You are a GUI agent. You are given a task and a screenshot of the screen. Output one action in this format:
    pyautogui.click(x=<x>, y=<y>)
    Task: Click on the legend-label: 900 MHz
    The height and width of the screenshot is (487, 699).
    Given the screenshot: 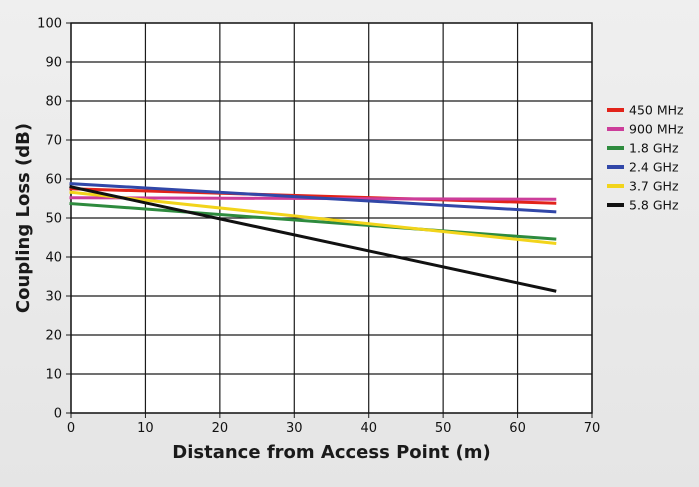 What is the action you would take?
    pyautogui.click(x=656, y=129)
    